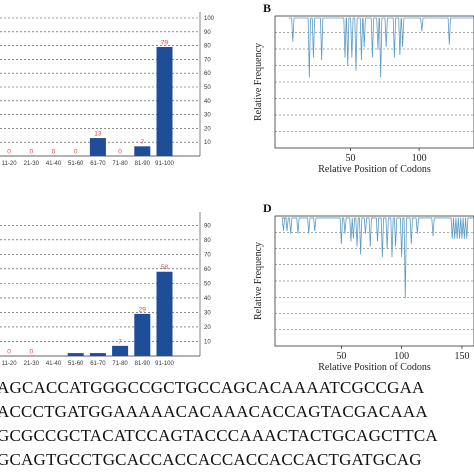  I want to click on panel-letter: D, so click(267, 208).